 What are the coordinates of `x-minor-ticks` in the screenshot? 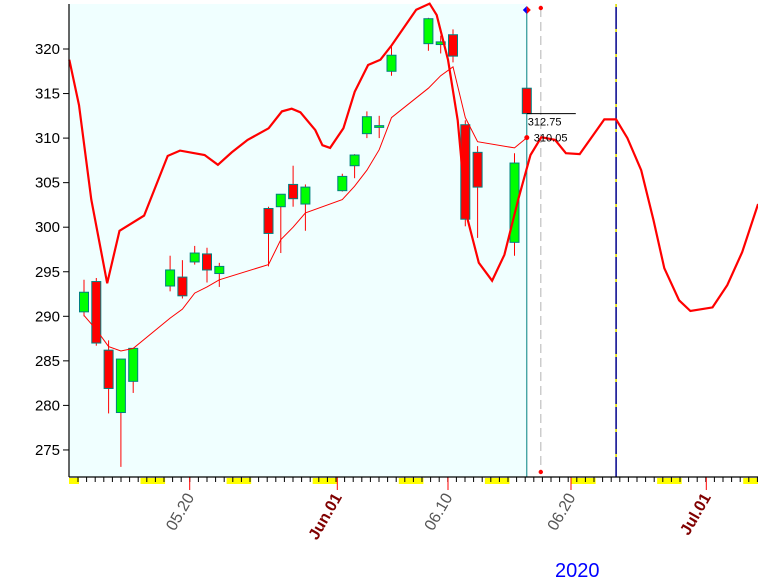 It's located at (417, 479).